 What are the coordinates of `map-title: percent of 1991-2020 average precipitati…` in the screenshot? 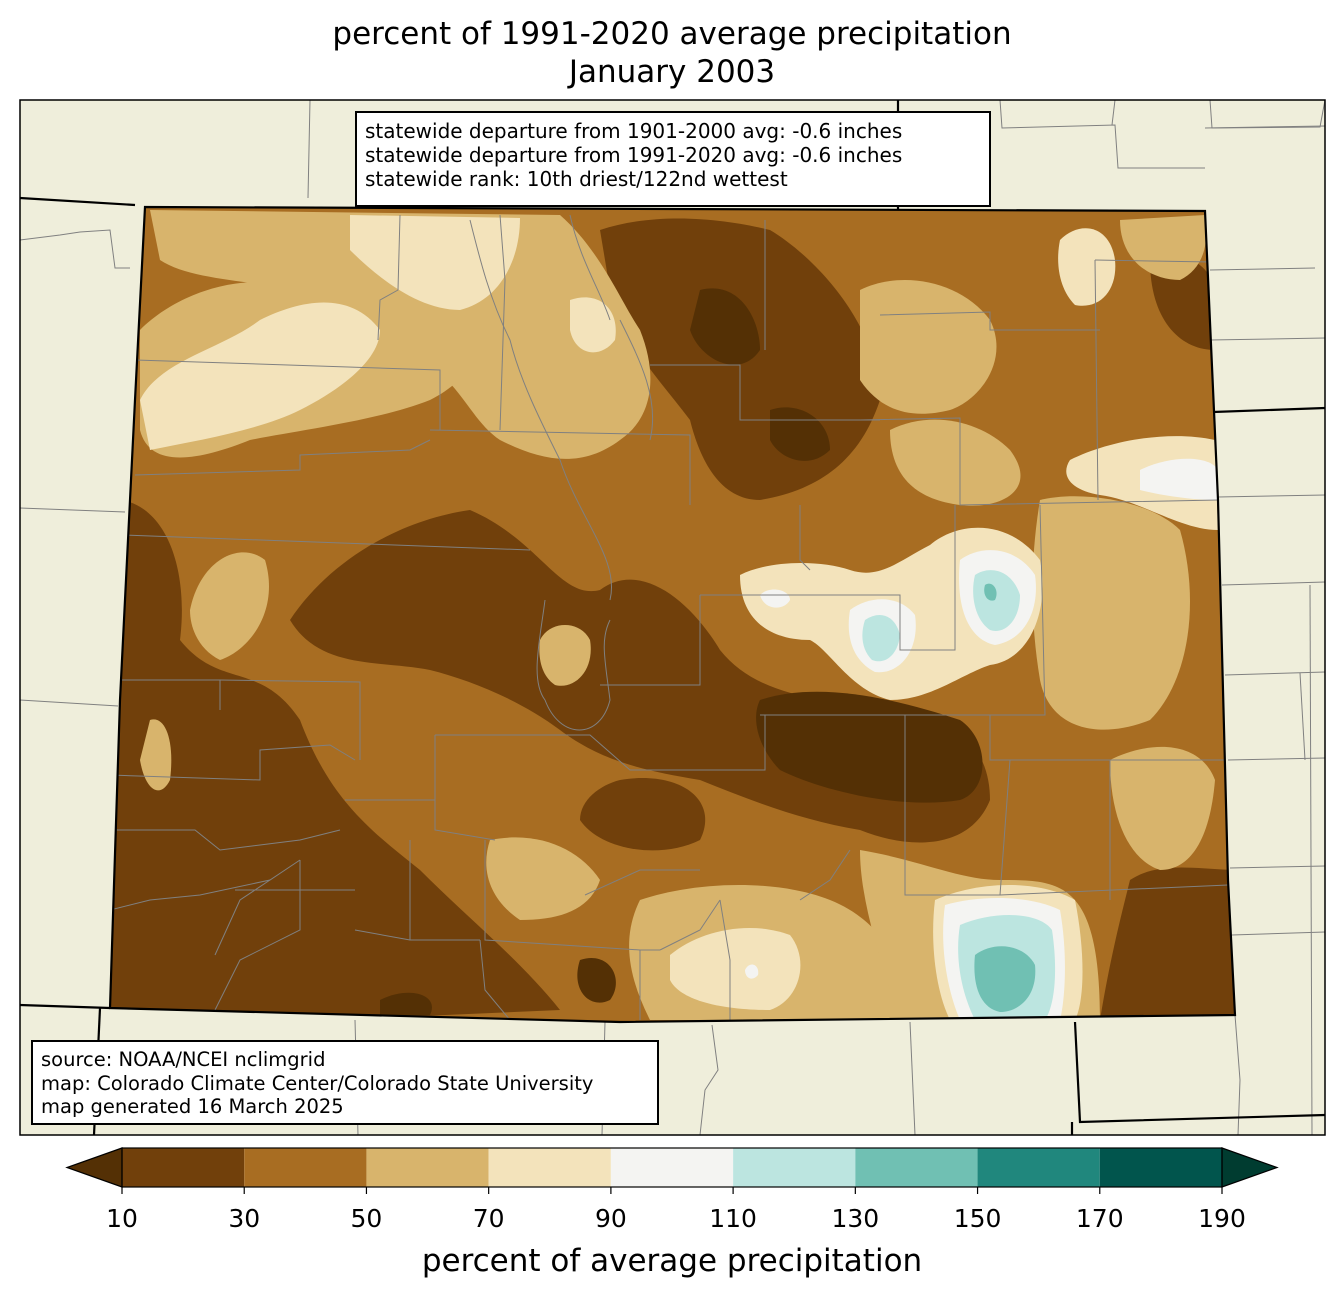 It's located at (672, 34).